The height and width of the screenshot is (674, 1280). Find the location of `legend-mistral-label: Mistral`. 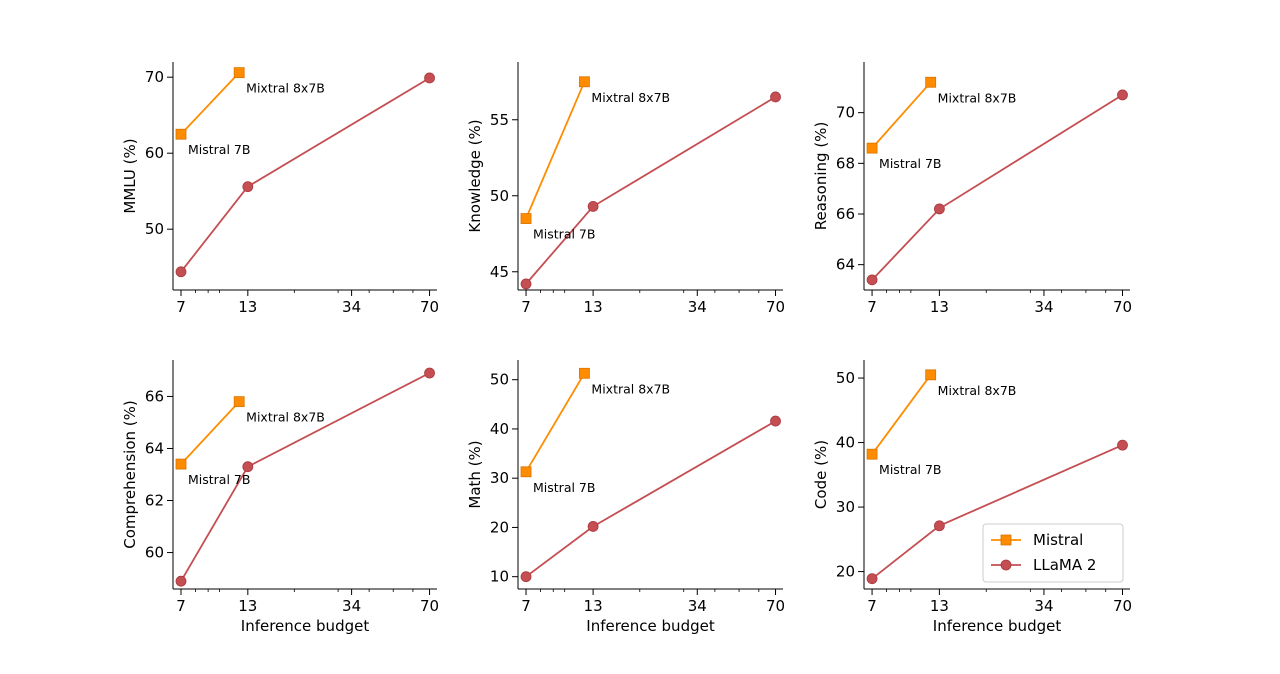

legend-mistral-label: Mistral is located at coordinates (1058, 540).